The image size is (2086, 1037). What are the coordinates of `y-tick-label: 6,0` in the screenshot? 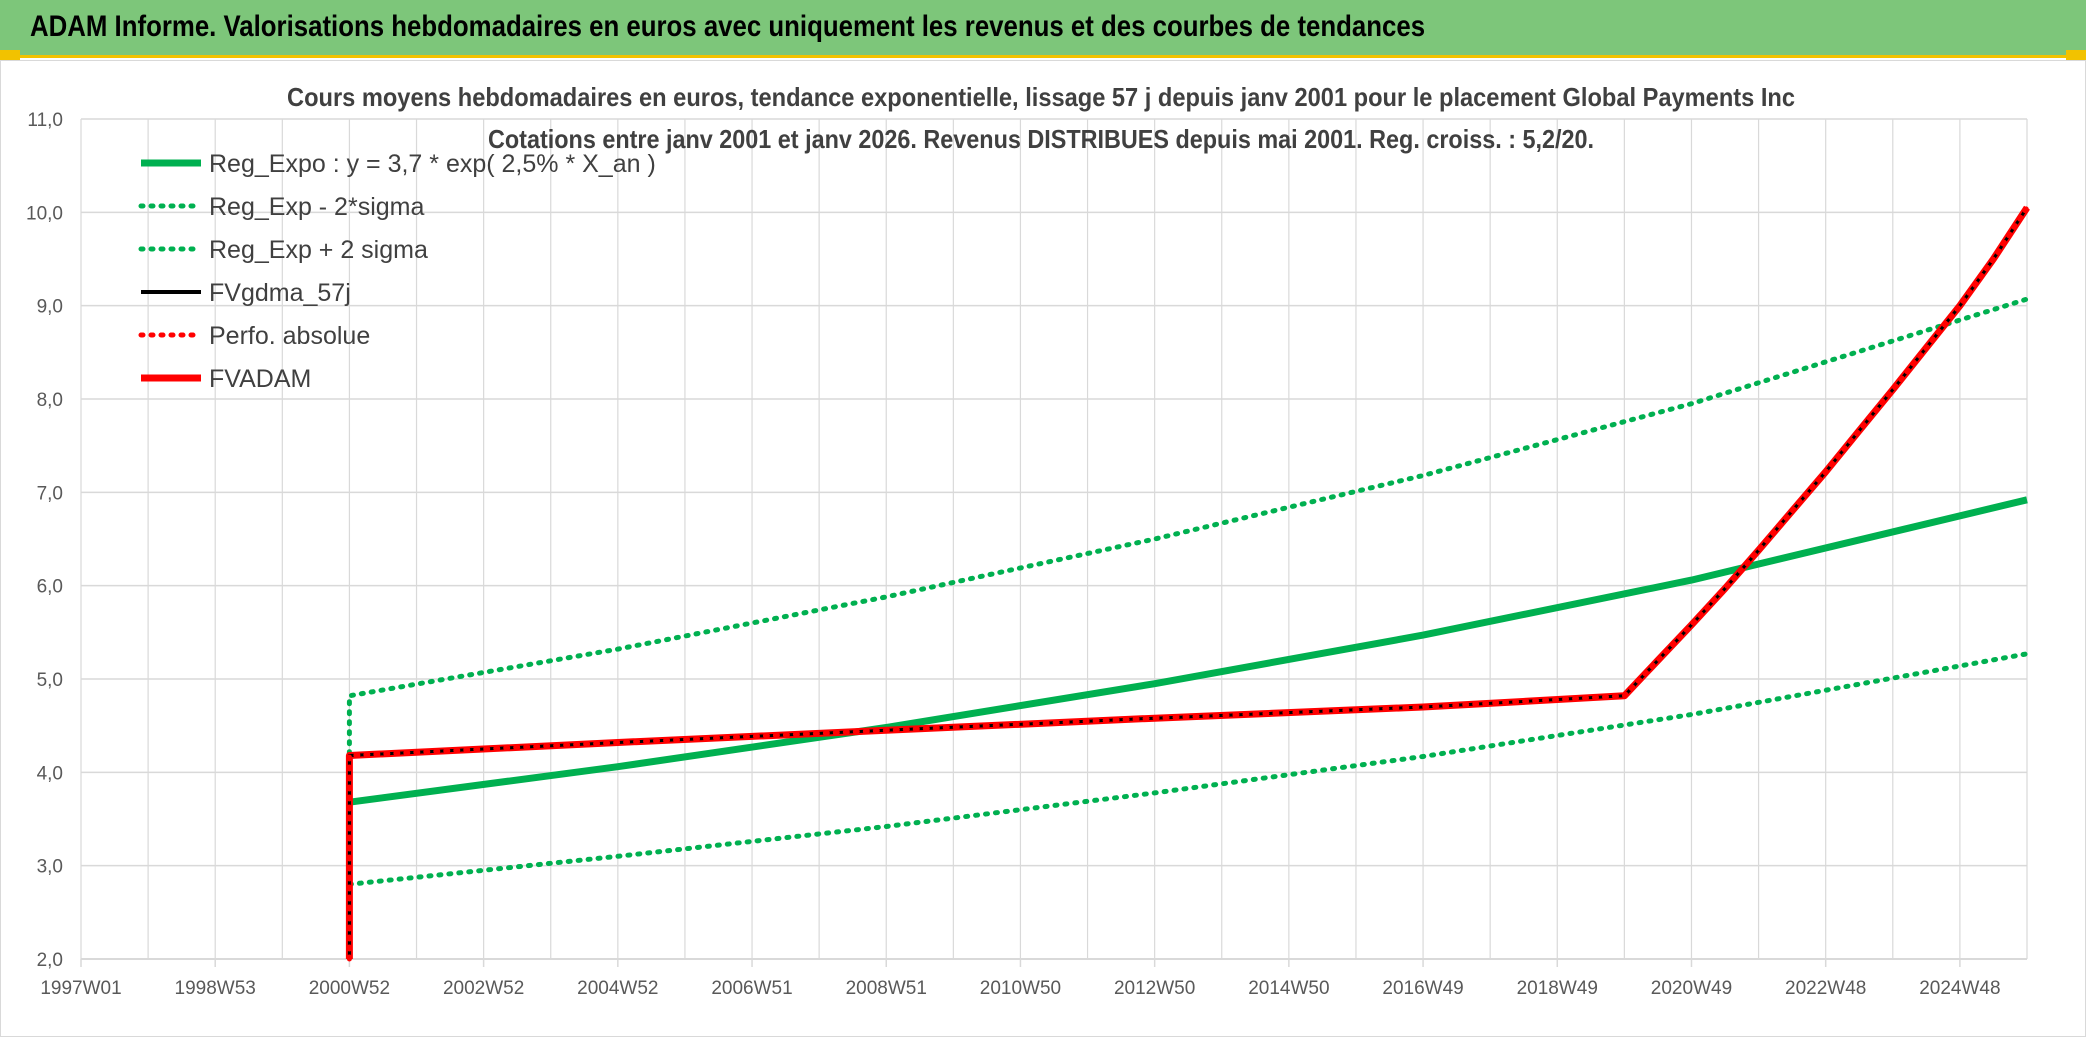 It's located at (50, 587).